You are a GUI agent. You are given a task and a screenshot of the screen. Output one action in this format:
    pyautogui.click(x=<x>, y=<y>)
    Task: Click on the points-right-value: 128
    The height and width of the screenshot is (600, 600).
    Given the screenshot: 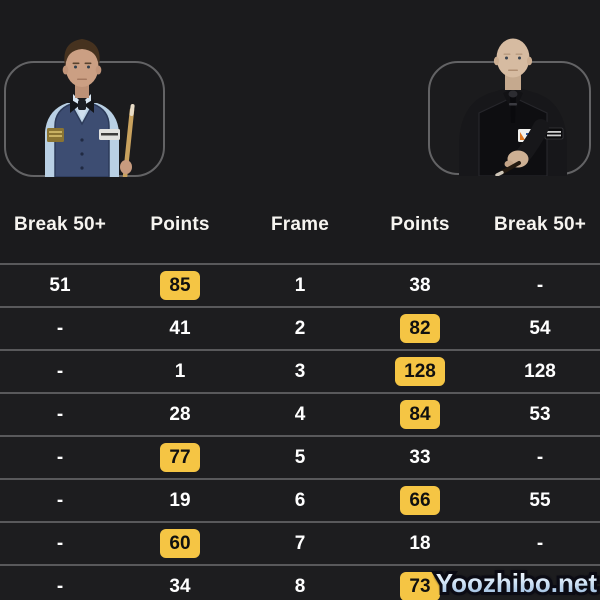 What is the action you would take?
    pyautogui.click(x=420, y=371)
    